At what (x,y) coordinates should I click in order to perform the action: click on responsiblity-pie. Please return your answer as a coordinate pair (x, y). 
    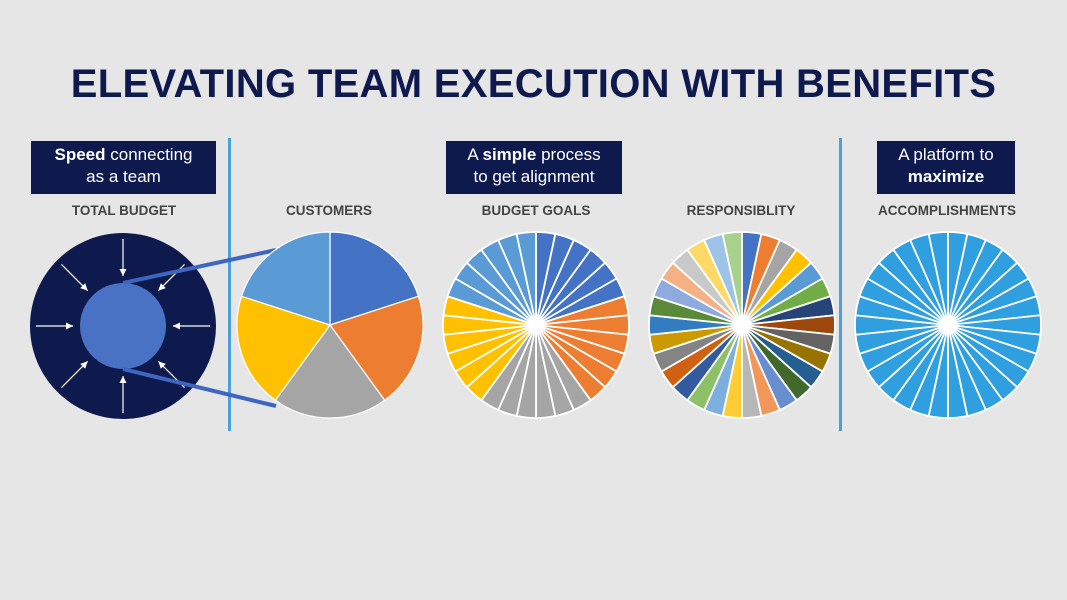
    Looking at the image, I should click on (742, 325).